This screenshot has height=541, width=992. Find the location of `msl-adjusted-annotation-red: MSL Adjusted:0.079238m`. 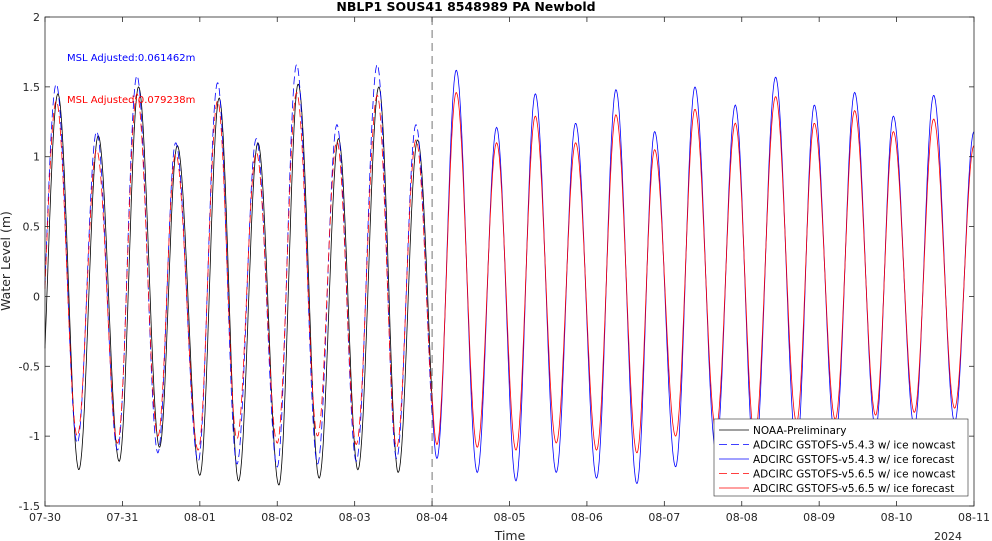

msl-adjusted-annotation-red: MSL Adjusted:0.079238m is located at coordinates (131, 100).